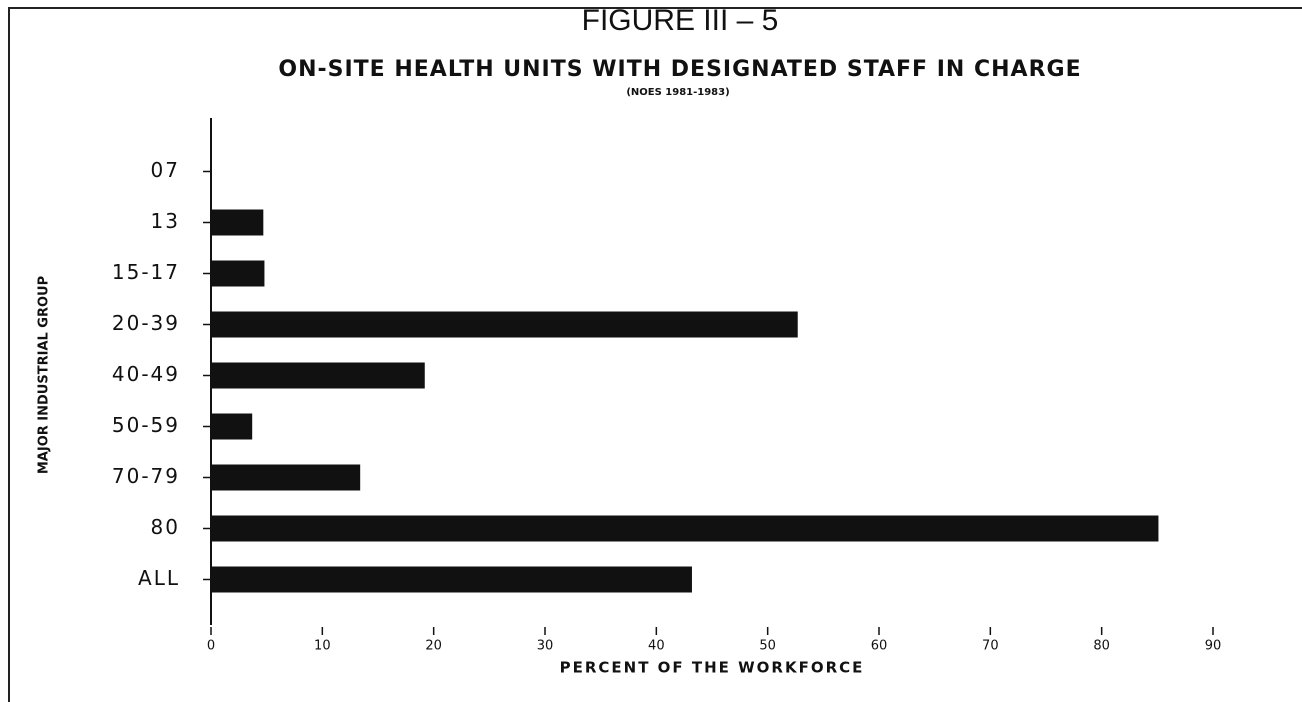 This screenshot has width=1302, height=702. What do you see at coordinates (680, 20) in the screenshot?
I see `chart-title: FIGURE III – 5` at bounding box center [680, 20].